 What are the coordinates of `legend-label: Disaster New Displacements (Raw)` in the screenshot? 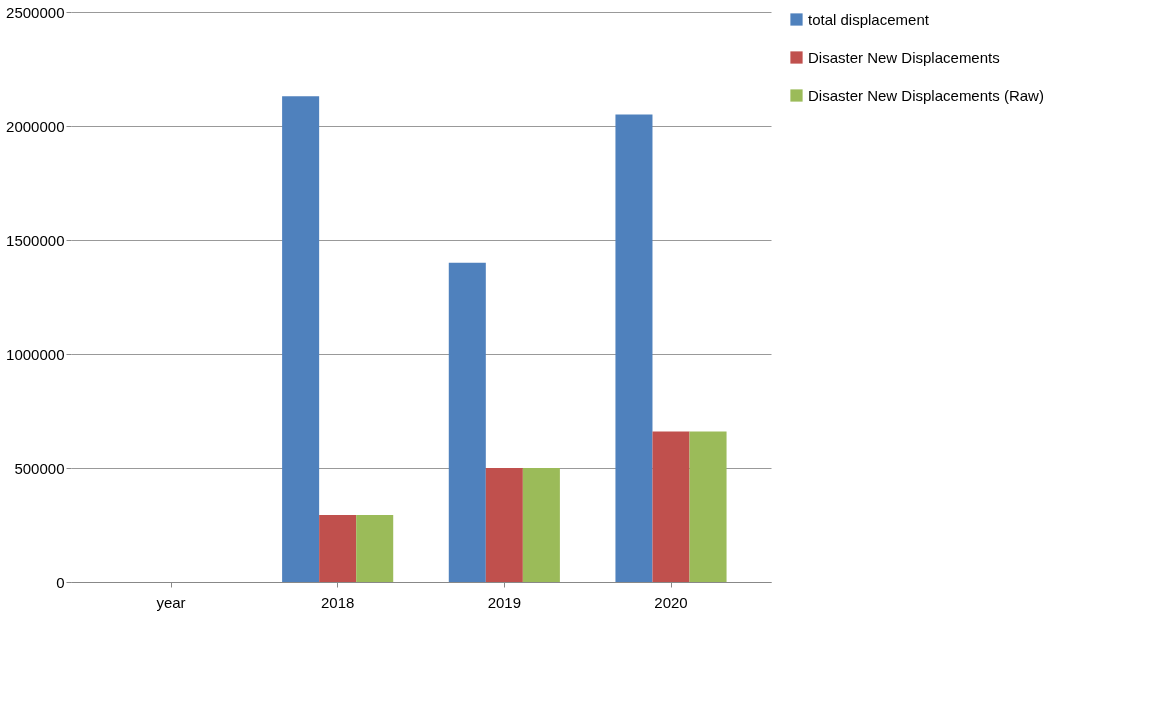 It's located at (926, 95).